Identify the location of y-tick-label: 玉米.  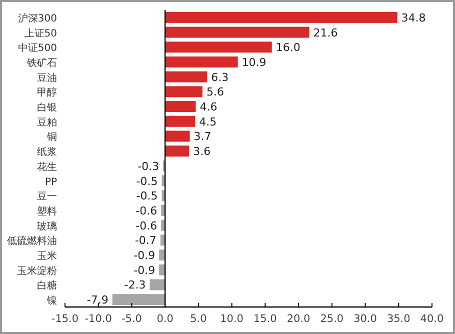
(47, 256).